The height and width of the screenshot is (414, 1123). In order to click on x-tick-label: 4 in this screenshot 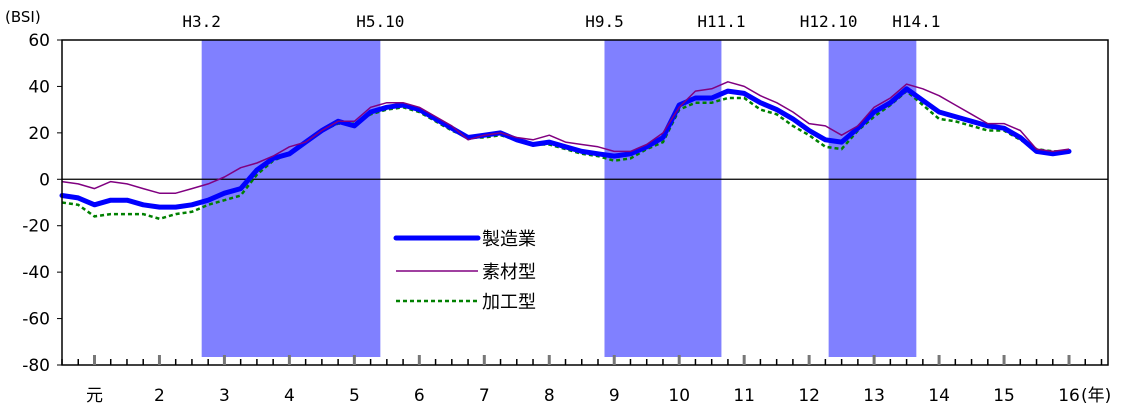, I will do `click(289, 396)`.